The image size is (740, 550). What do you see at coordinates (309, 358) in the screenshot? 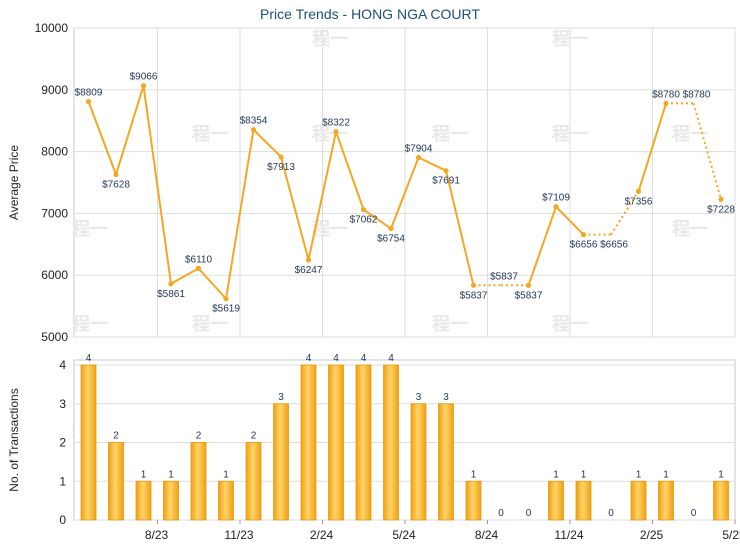
I see `tx-bar-label-8: 4` at bounding box center [309, 358].